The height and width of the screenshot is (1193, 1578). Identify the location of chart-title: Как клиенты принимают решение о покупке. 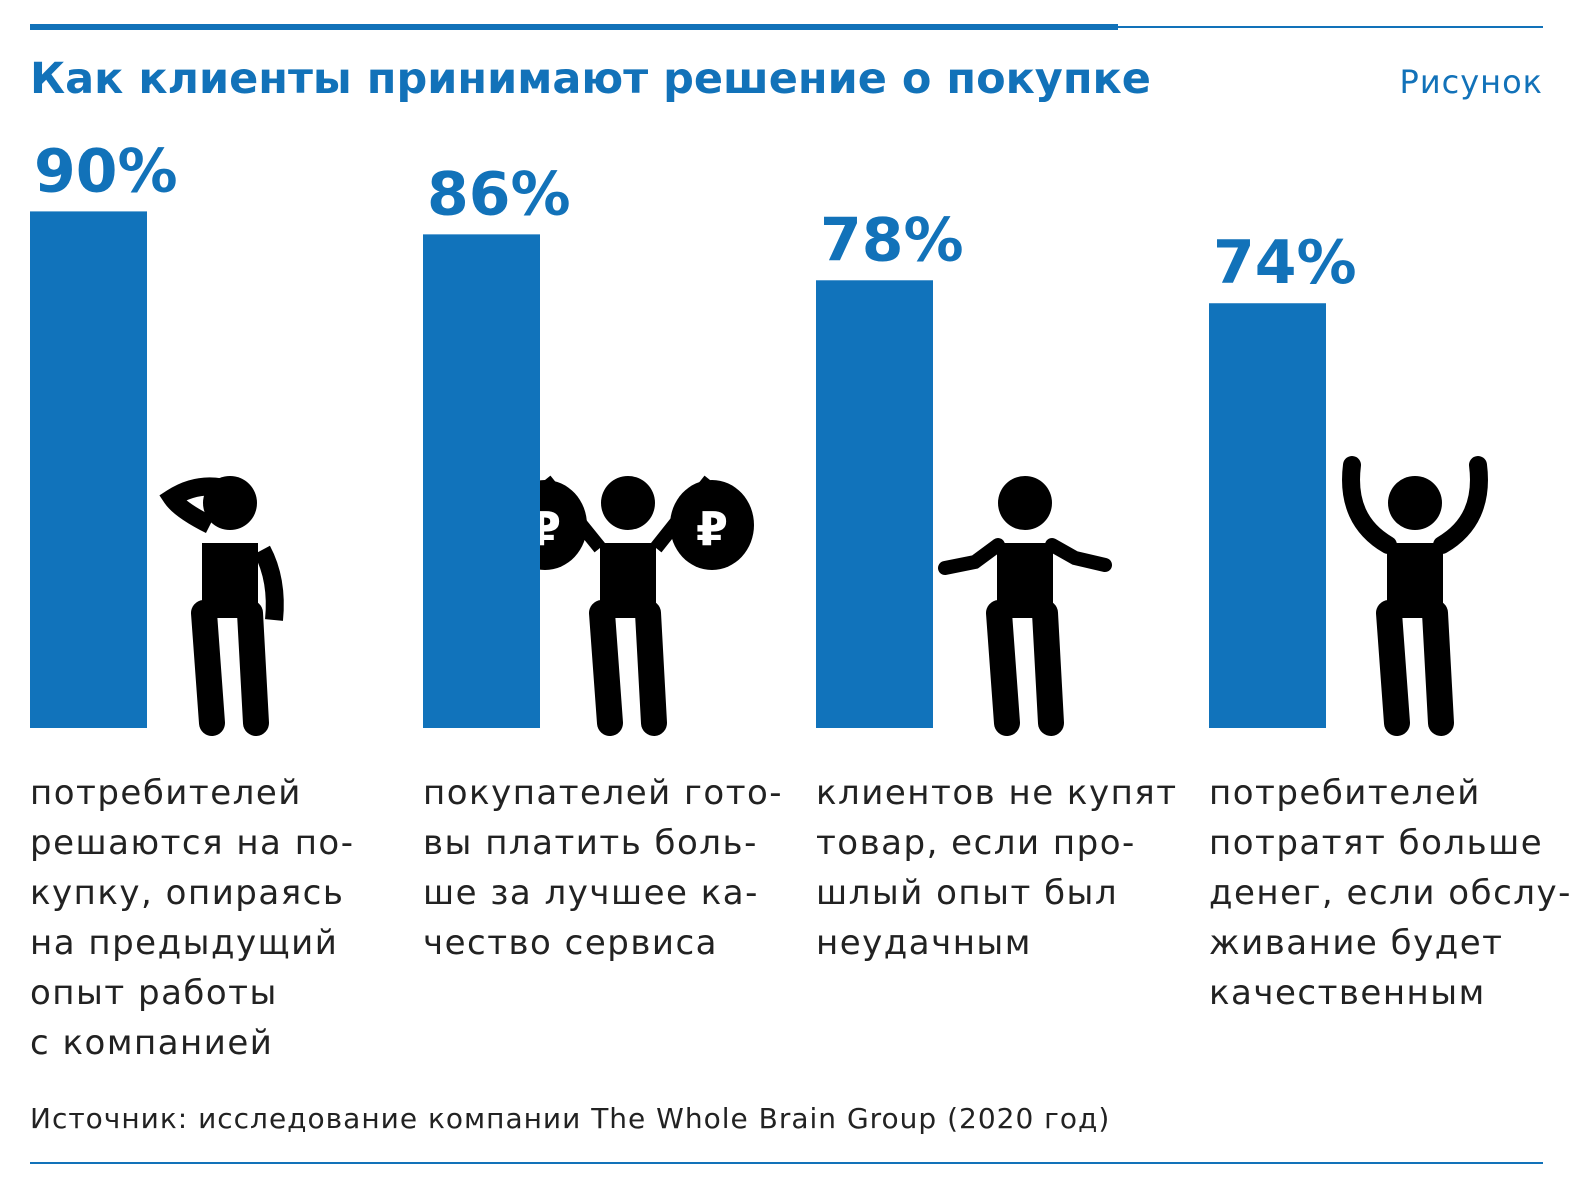
(590, 79).